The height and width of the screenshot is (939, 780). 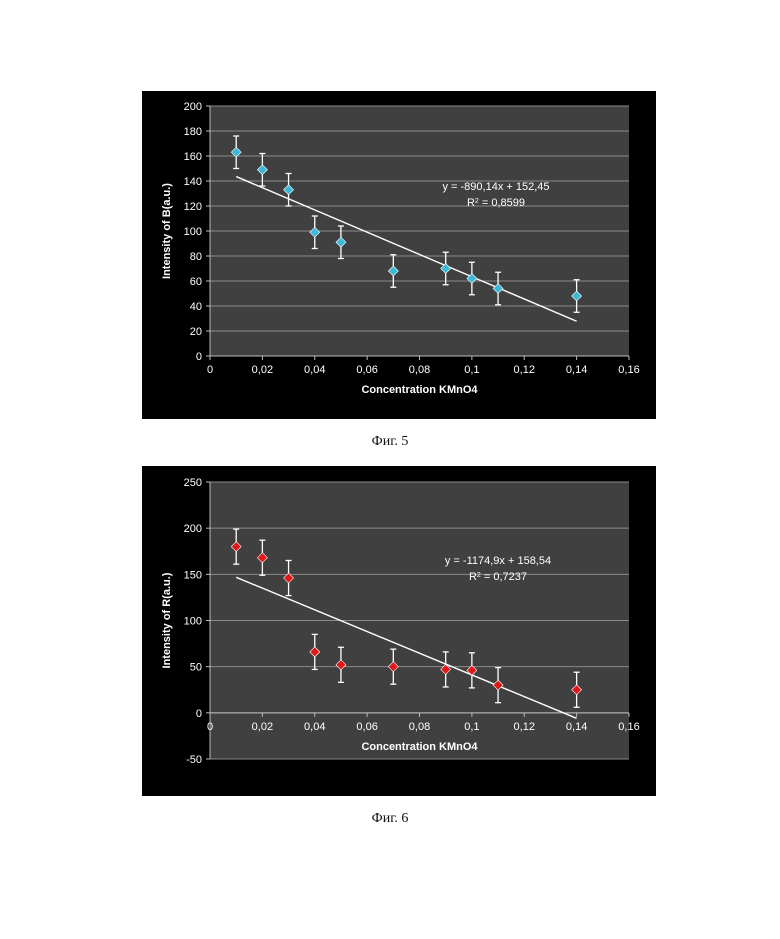 What do you see at coordinates (495, 187) in the screenshot?
I see `trendline-equation: y = -890,14x + 152,45` at bounding box center [495, 187].